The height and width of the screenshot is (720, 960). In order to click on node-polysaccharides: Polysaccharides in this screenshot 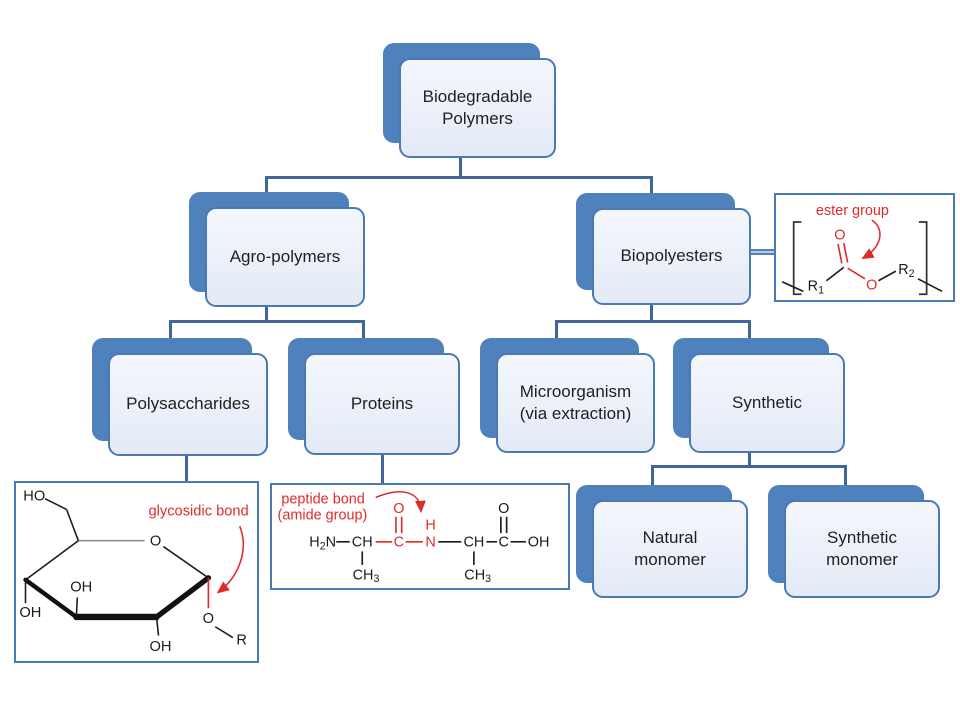, I will do `click(180, 397)`.